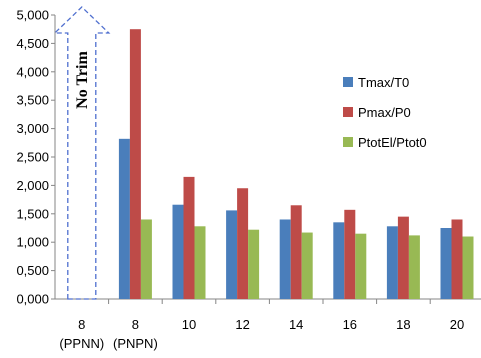 Image resolution: width=481 pixels, height=358 pixels. Describe the element at coordinates (81, 343) in the screenshot. I see `x-tick-label: (PPNN)` at that location.